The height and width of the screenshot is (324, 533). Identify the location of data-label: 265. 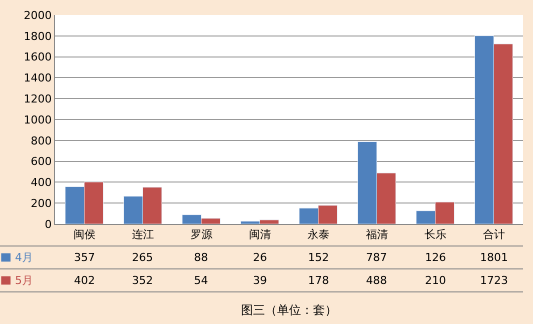
(142, 257).